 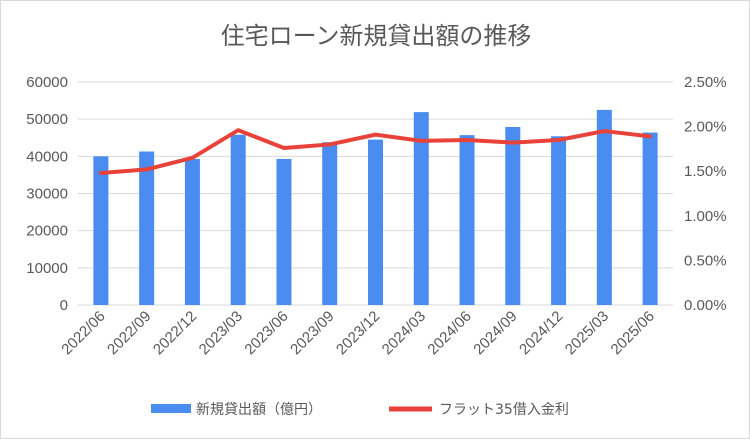 What do you see at coordinates (633, 333) in the screenshot?
I see `x-tick-label: 2025/06` at bounding box center [633, 333].